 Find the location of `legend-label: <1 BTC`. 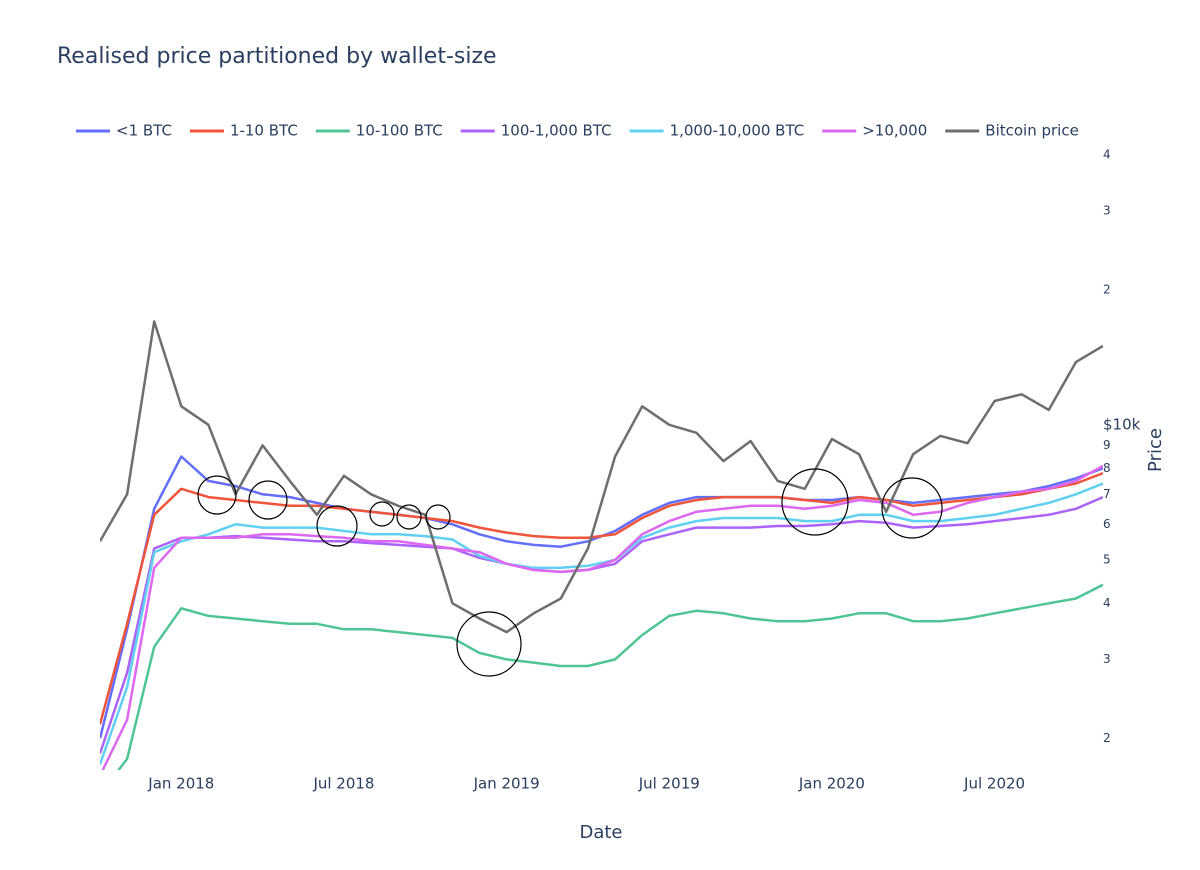

legend-label: <1 BTC is located at coordinates (144, 131).